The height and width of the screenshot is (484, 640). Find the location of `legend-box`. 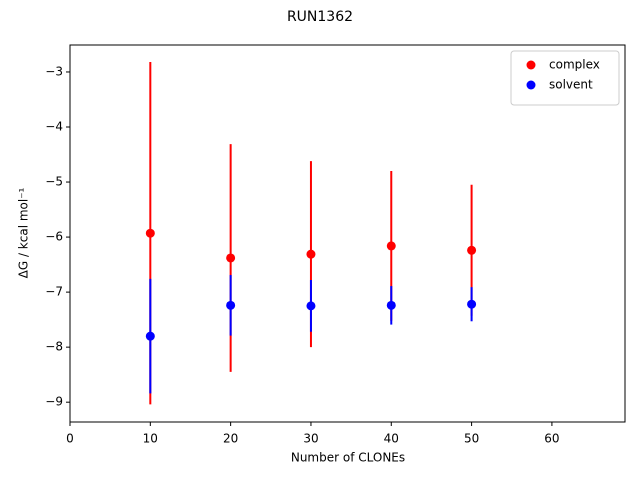

legend-box is located at coordinates (565, 78).